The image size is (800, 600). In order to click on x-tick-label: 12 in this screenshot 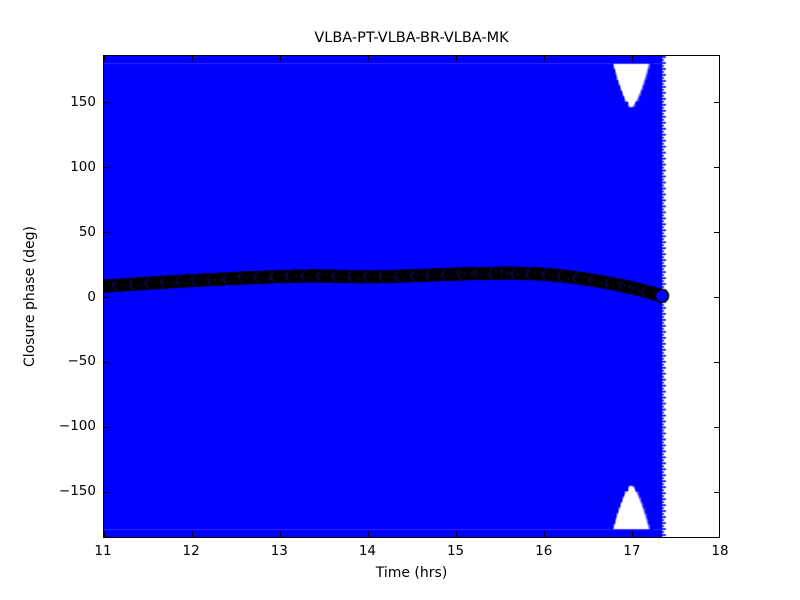, I will do `click(191, 551)`.